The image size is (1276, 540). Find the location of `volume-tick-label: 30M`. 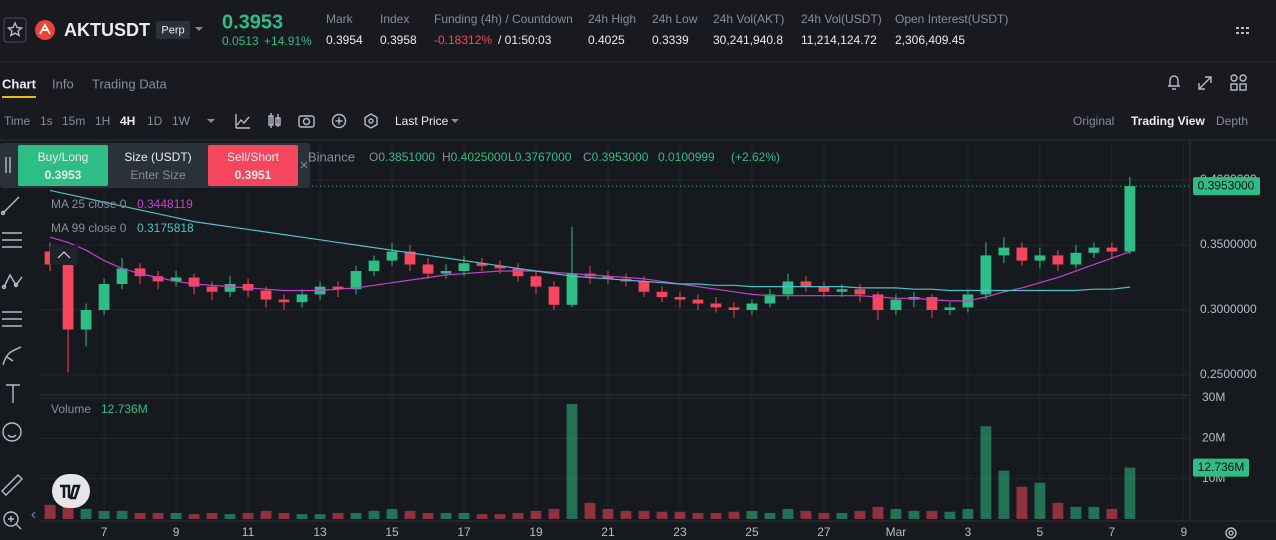

volume-tick-label: 30M is located at coordinates (1213, 397).